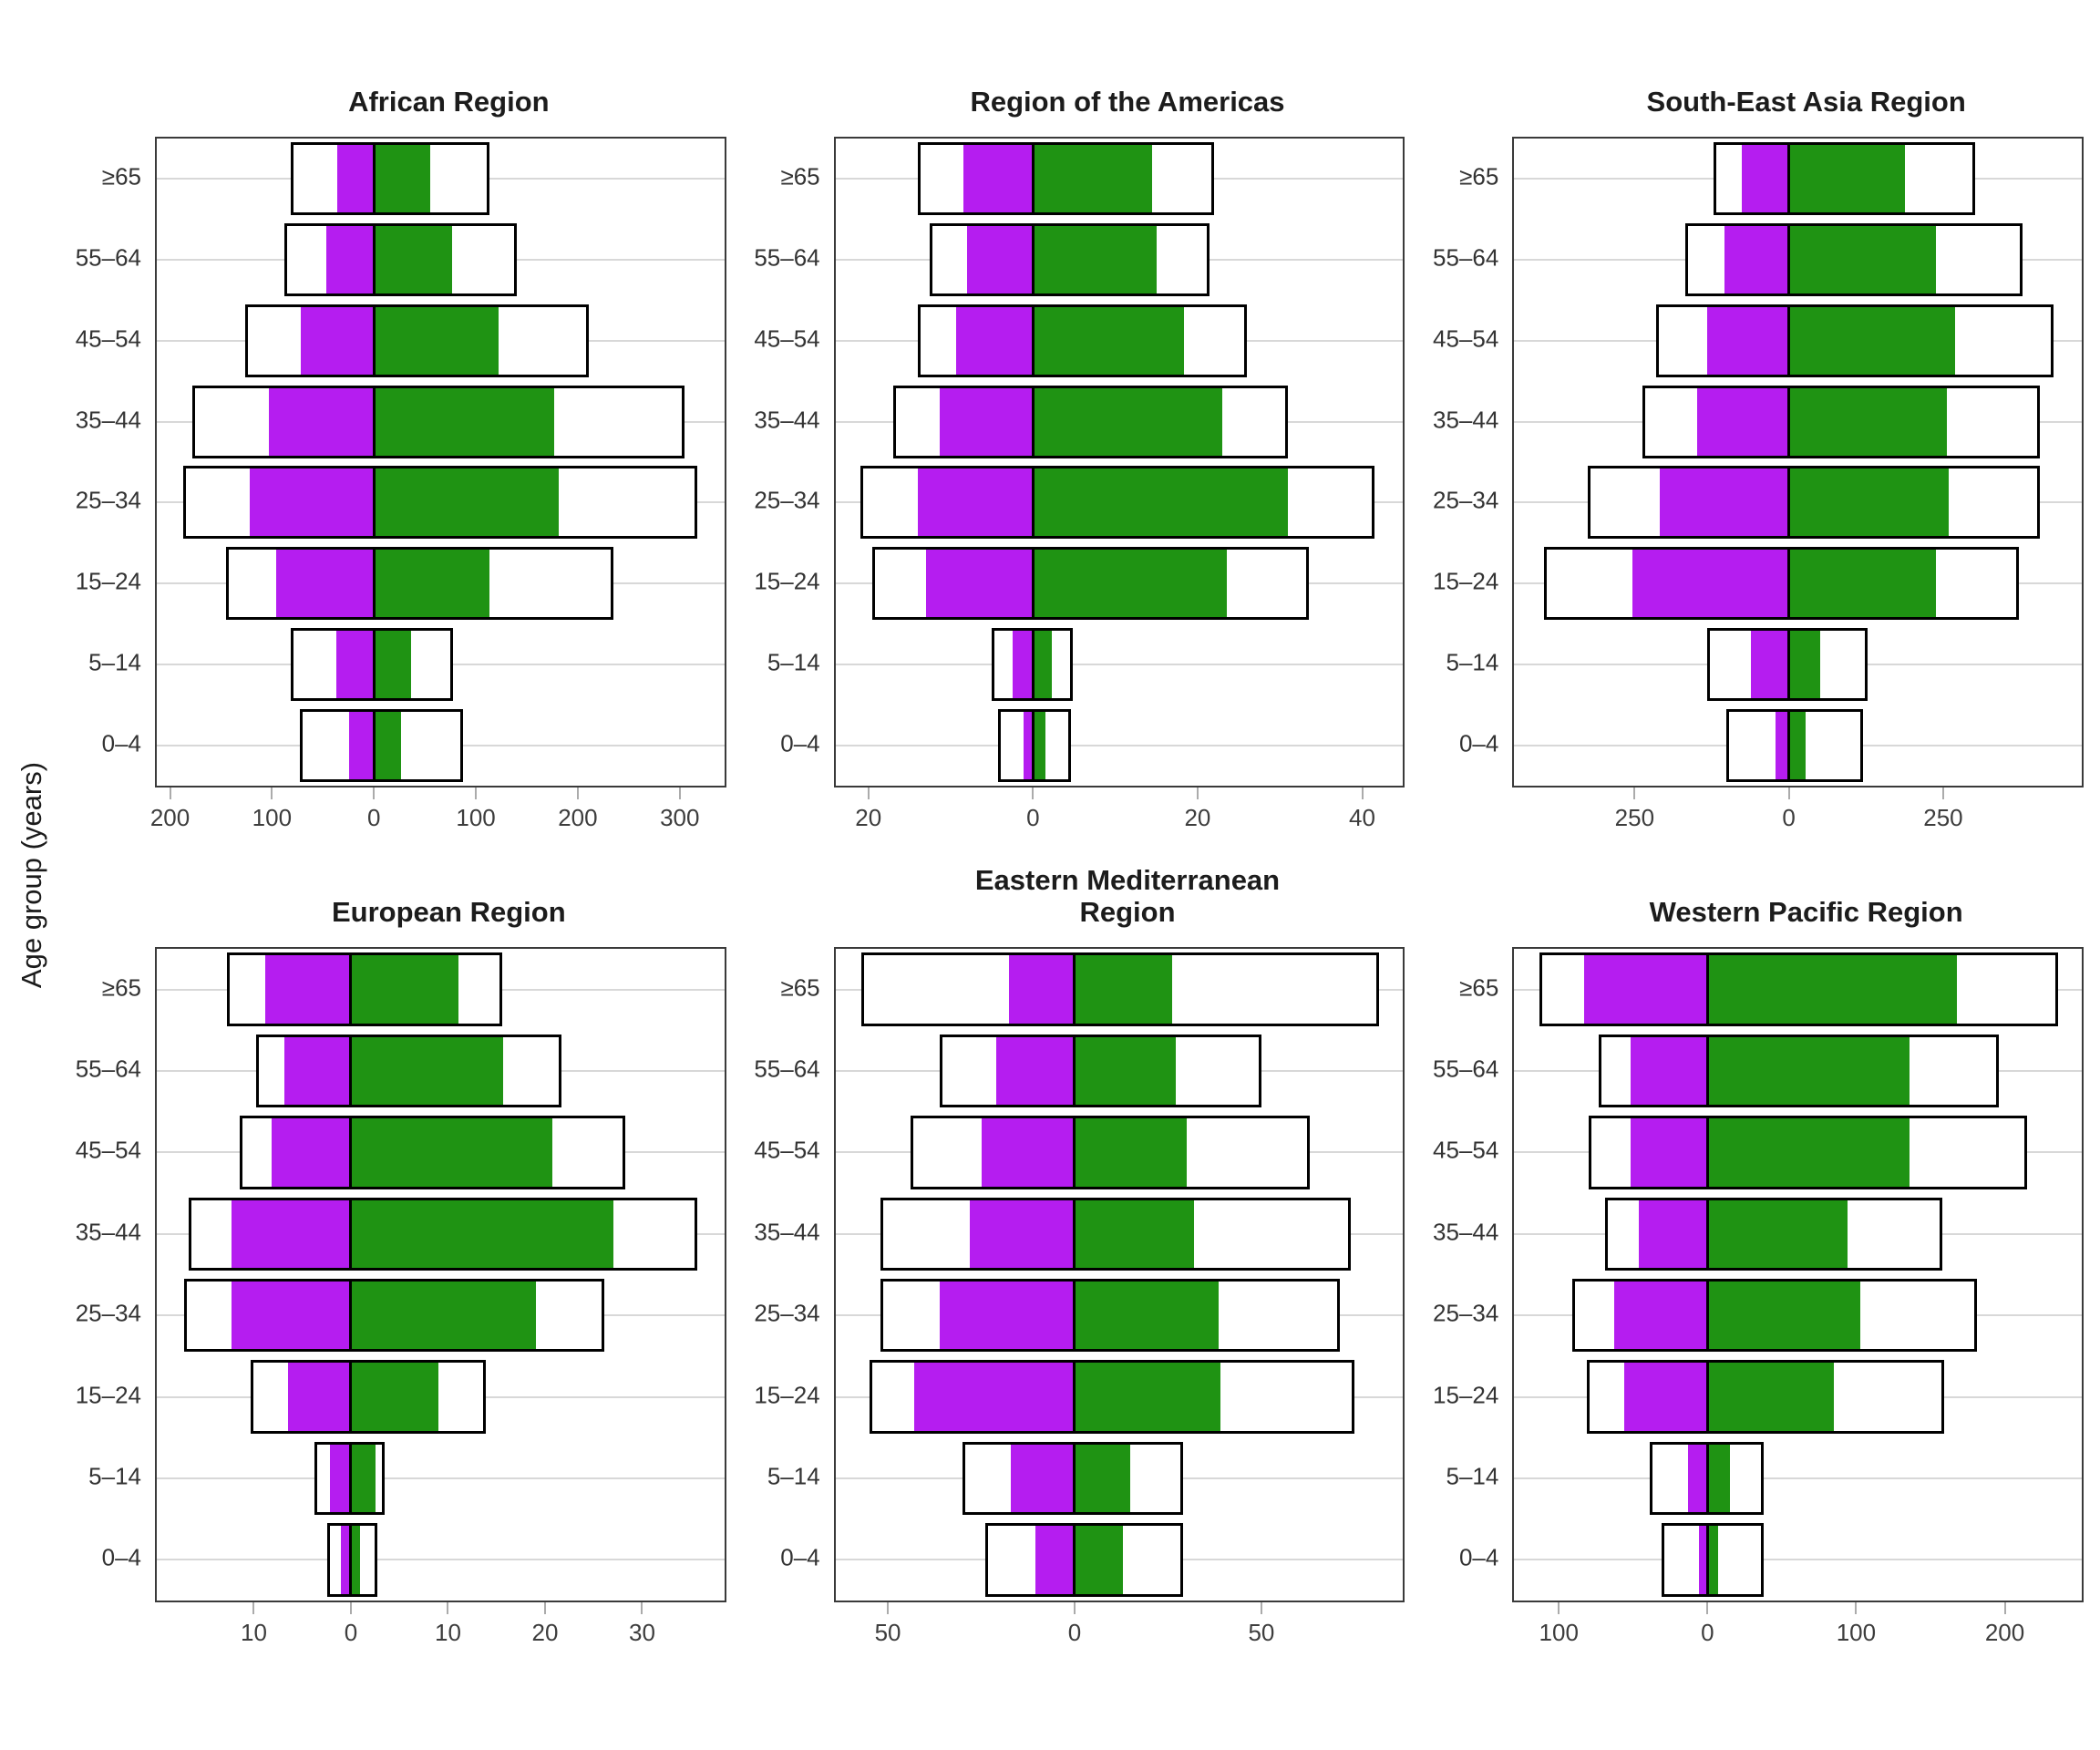  I want to click on y-axis-title: Age group (years), so click(31, 875).